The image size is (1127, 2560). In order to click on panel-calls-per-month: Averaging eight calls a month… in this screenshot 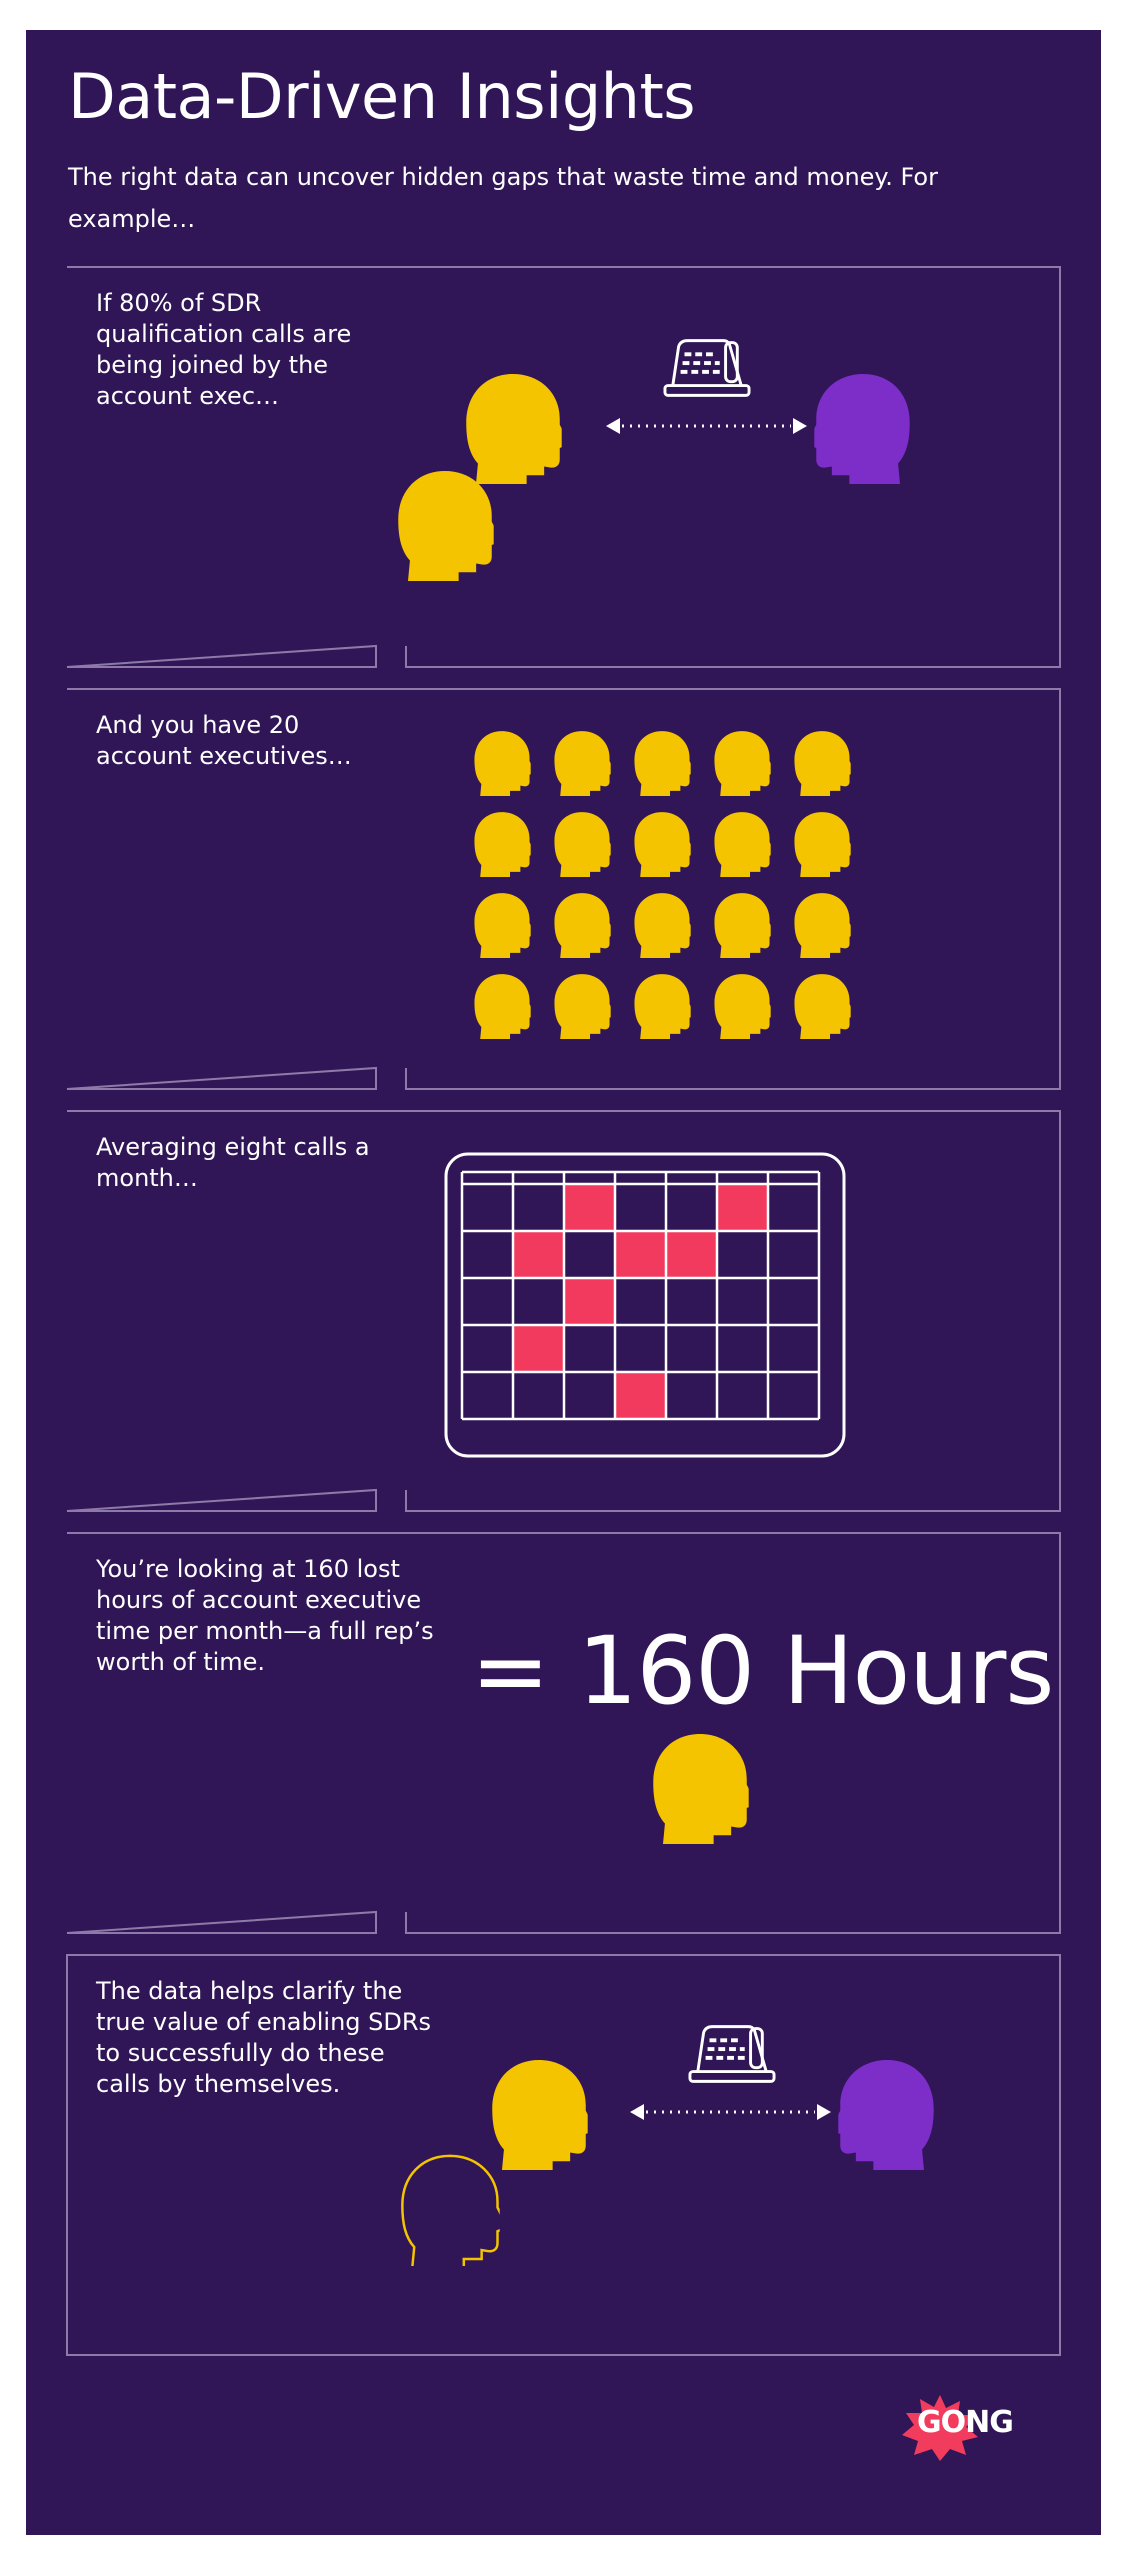, I will do `click(563, 1311)`.